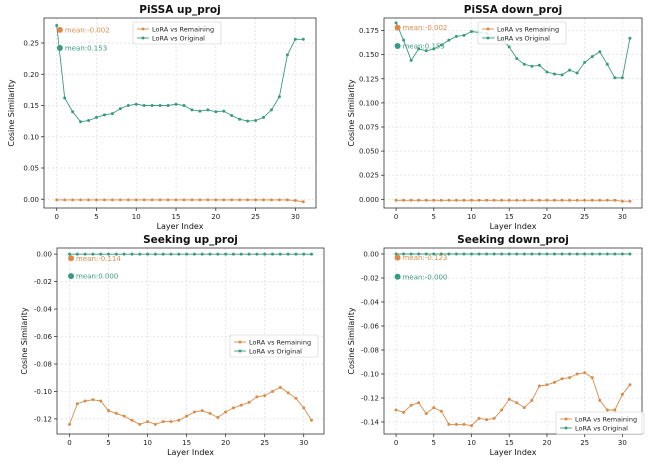 The height and width of the screenshot is (474, 660). I want to click on x-tick-label: 5, so click(96, 217).